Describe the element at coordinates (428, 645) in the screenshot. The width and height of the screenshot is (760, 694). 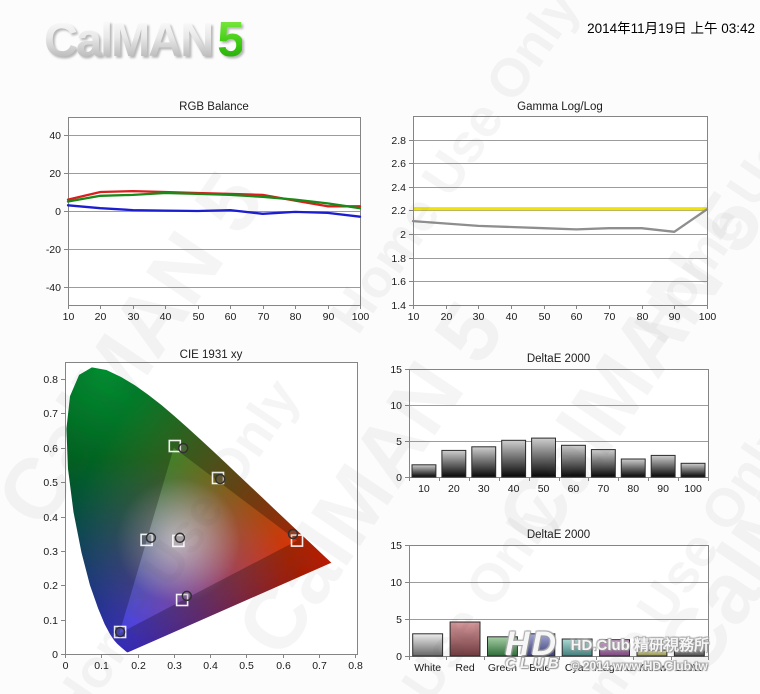
I see `bar-white` at that location.